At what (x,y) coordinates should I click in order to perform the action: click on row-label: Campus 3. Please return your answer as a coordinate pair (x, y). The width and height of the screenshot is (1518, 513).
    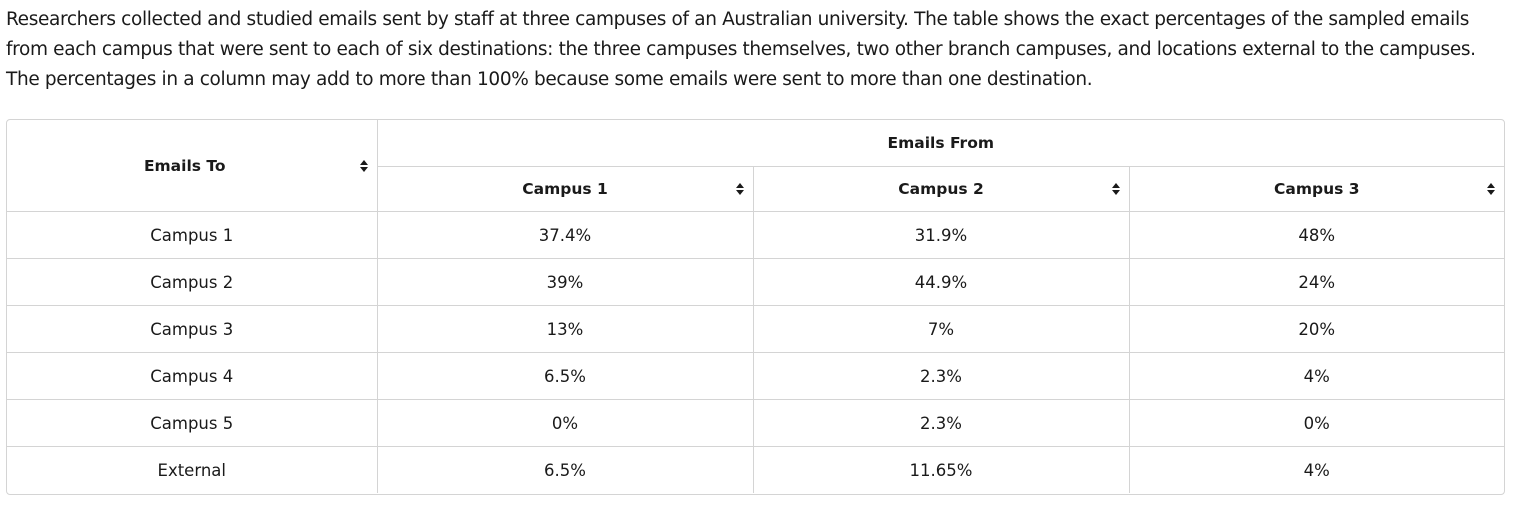
    Looking at the image, I should click on (192, 329).